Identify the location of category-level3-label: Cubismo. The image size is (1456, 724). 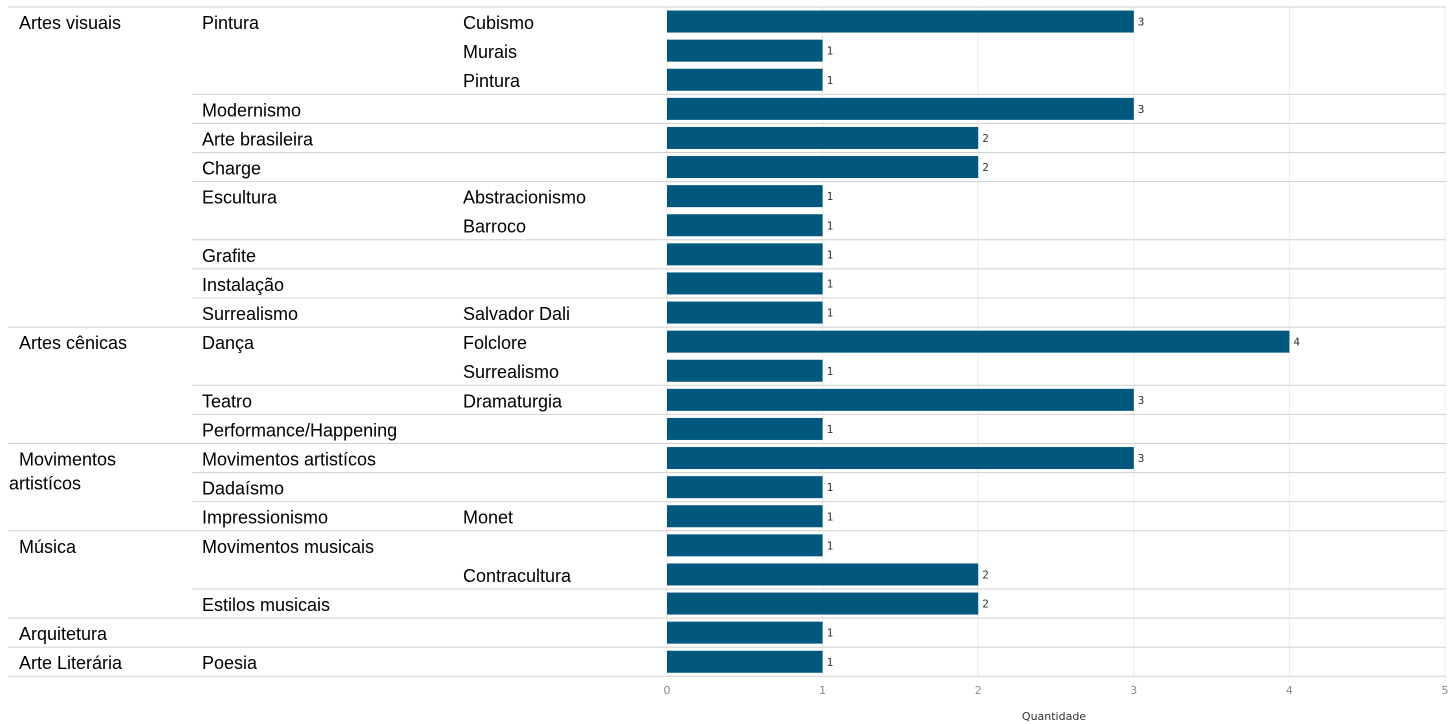
(498, 23).